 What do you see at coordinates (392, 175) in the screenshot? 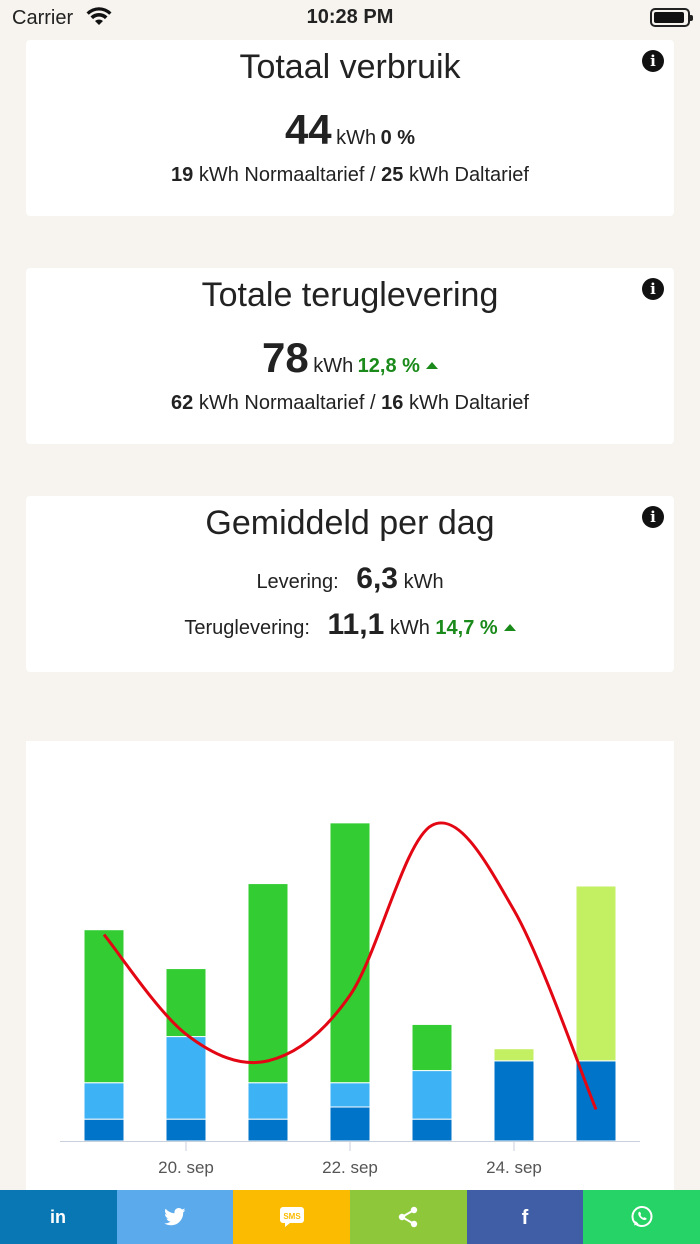
I see `consumption-low-value: 25` at bounding box center [392, 175].